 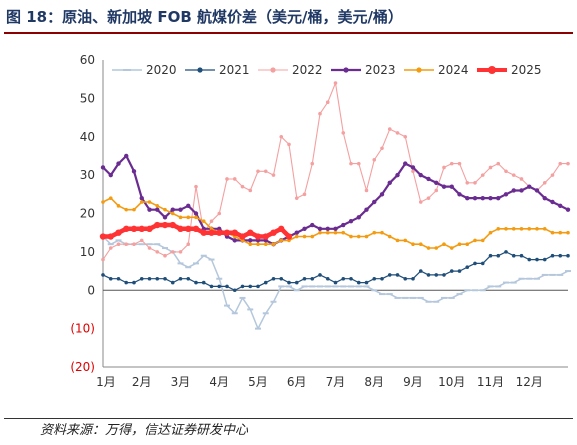 I want to click on legend-label: 2023, so click(x=380, y=70).